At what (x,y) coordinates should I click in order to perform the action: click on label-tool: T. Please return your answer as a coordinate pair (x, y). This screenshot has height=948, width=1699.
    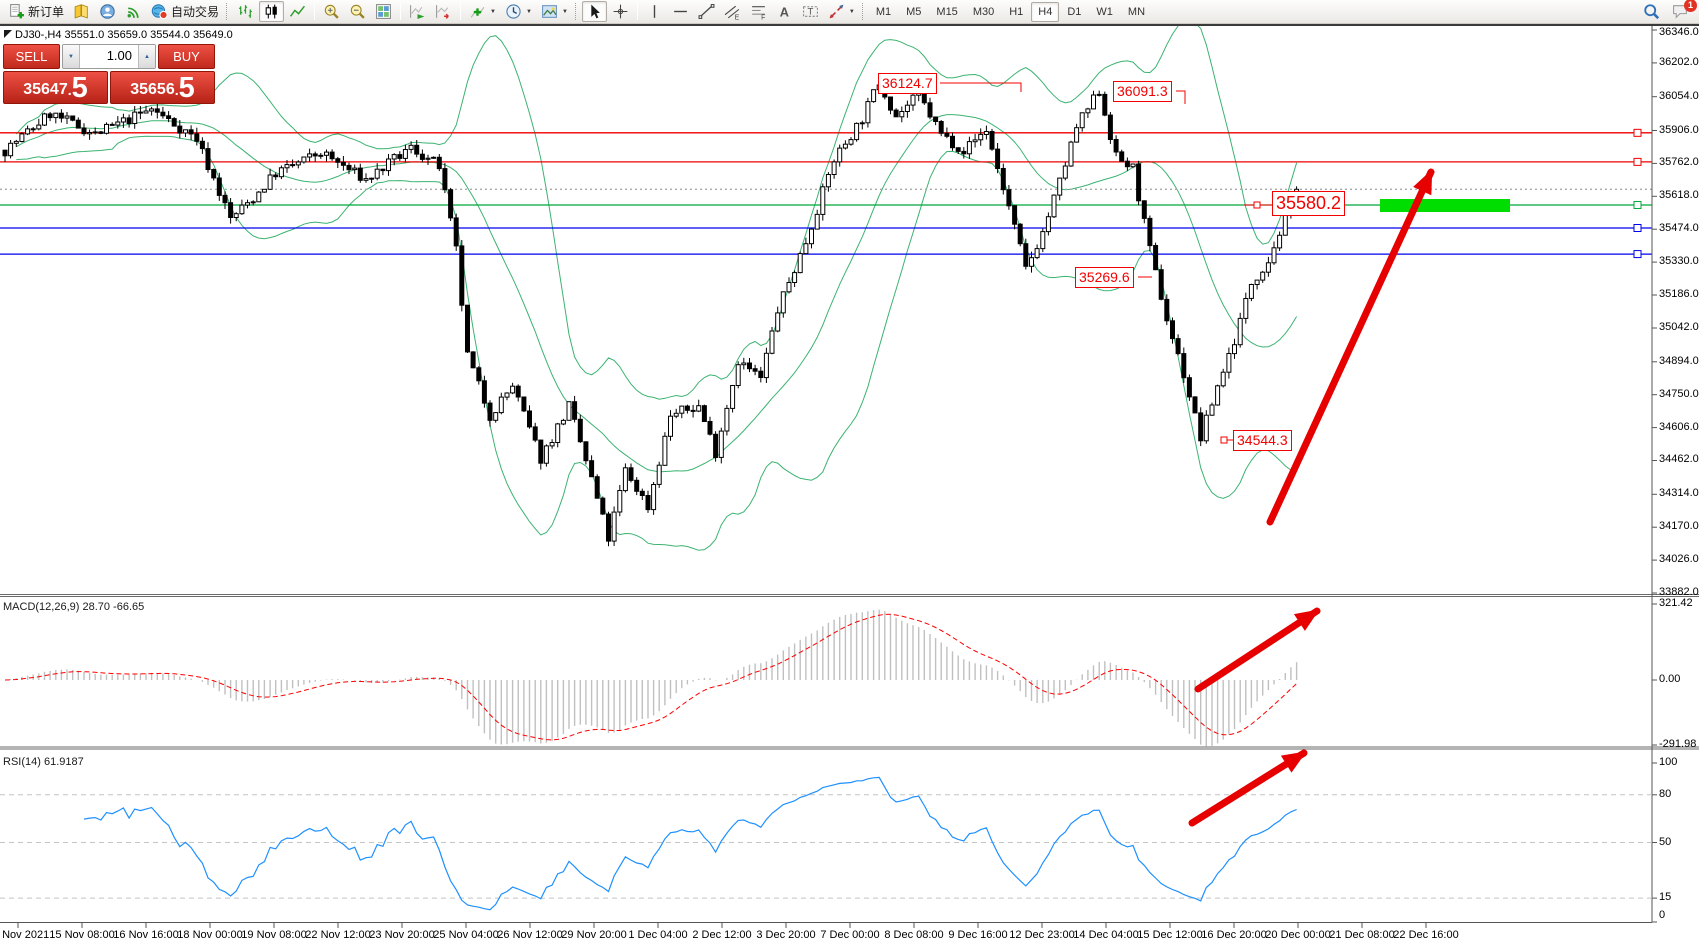
    Looking at the image, I should click on (810, 11).